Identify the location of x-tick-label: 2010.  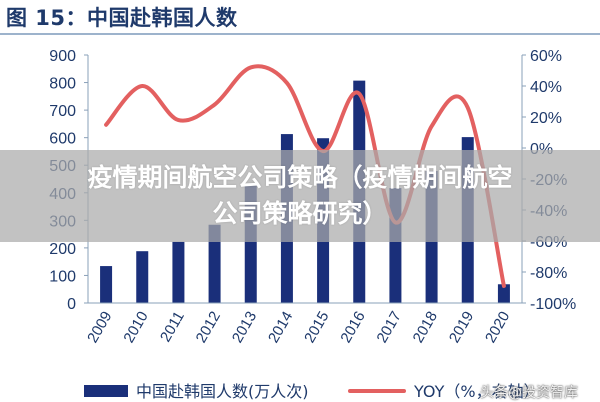
(135, 327).